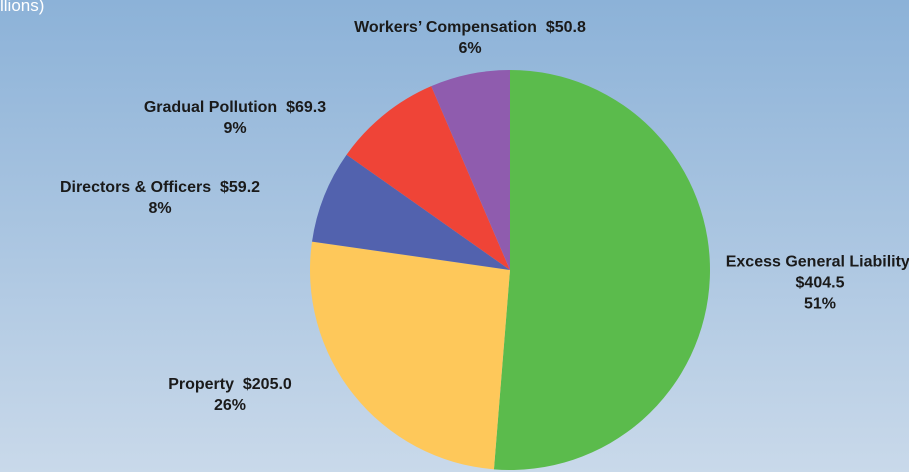 This screenshot has width=909, height=472. Describe the element at coordinates (160, 198) in the screenshot. I see `slice-label: Directors & Officers $59.2 8%` at that location.